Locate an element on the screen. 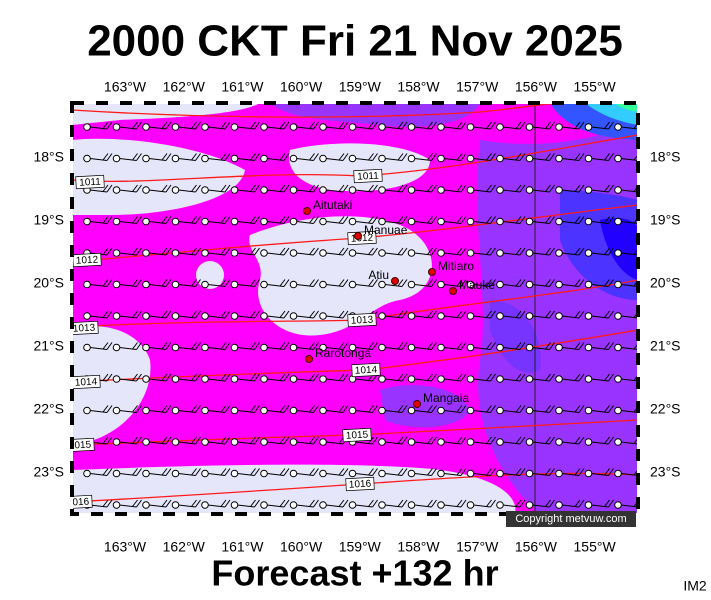 The image size is (711, 600). place-name: Manuae is located at coordinates (386, 230).